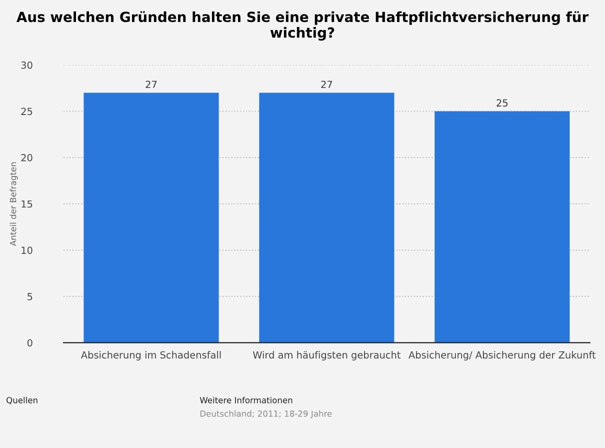 The height and width of the screenshot is (448, 605). Describe the element at coordinates (502, 103) in the screenshot. I see `data-label: 25` at that location.